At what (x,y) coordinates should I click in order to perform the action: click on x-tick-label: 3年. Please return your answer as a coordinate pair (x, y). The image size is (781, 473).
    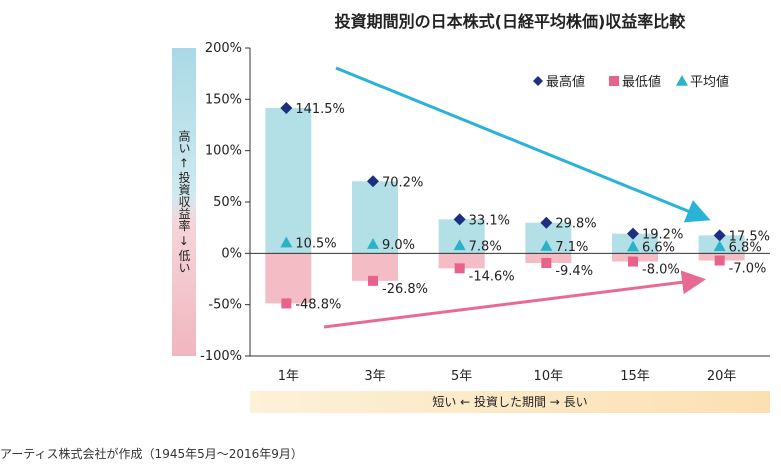
    Looking at the image, I should click on (374, 376).